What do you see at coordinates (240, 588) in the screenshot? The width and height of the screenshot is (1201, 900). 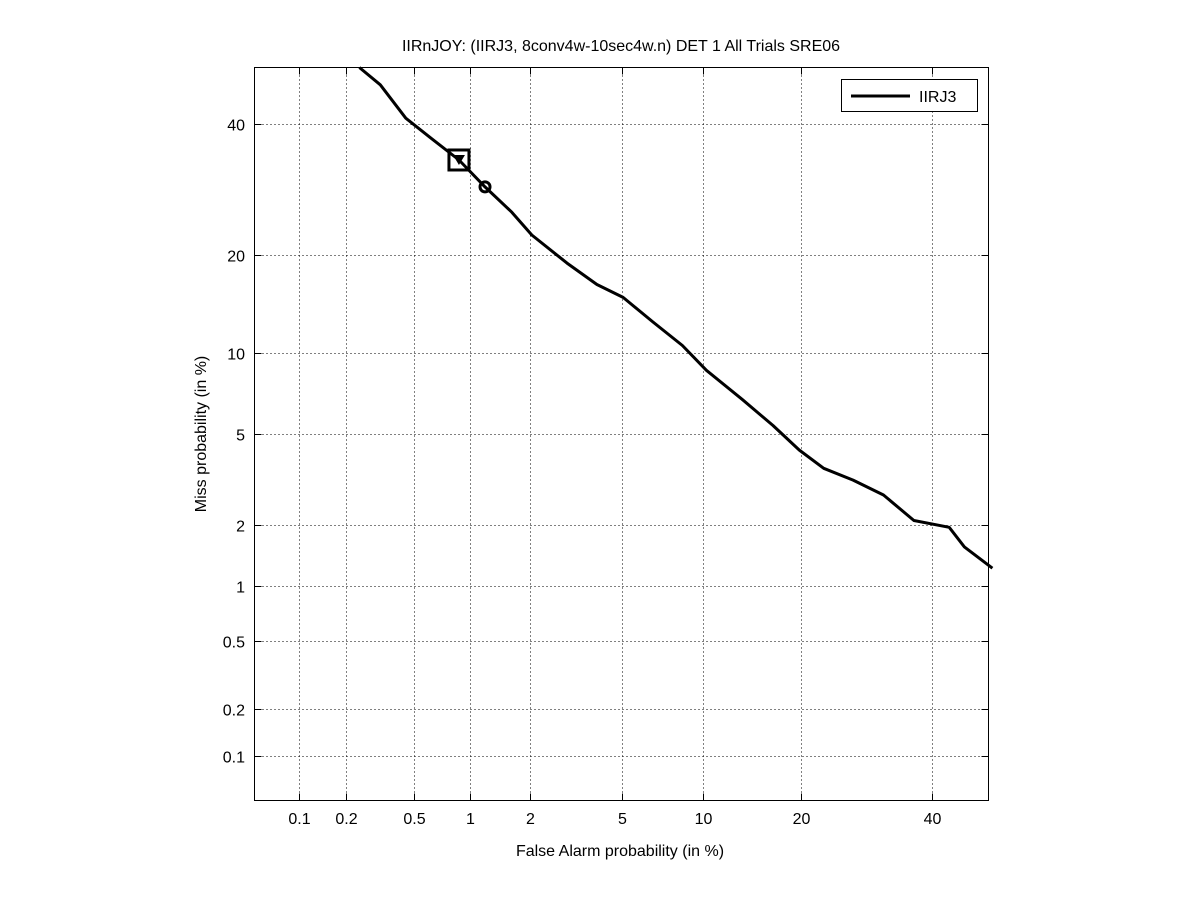 I see `y-tick-label: 1` at bounding box center [240, 588].